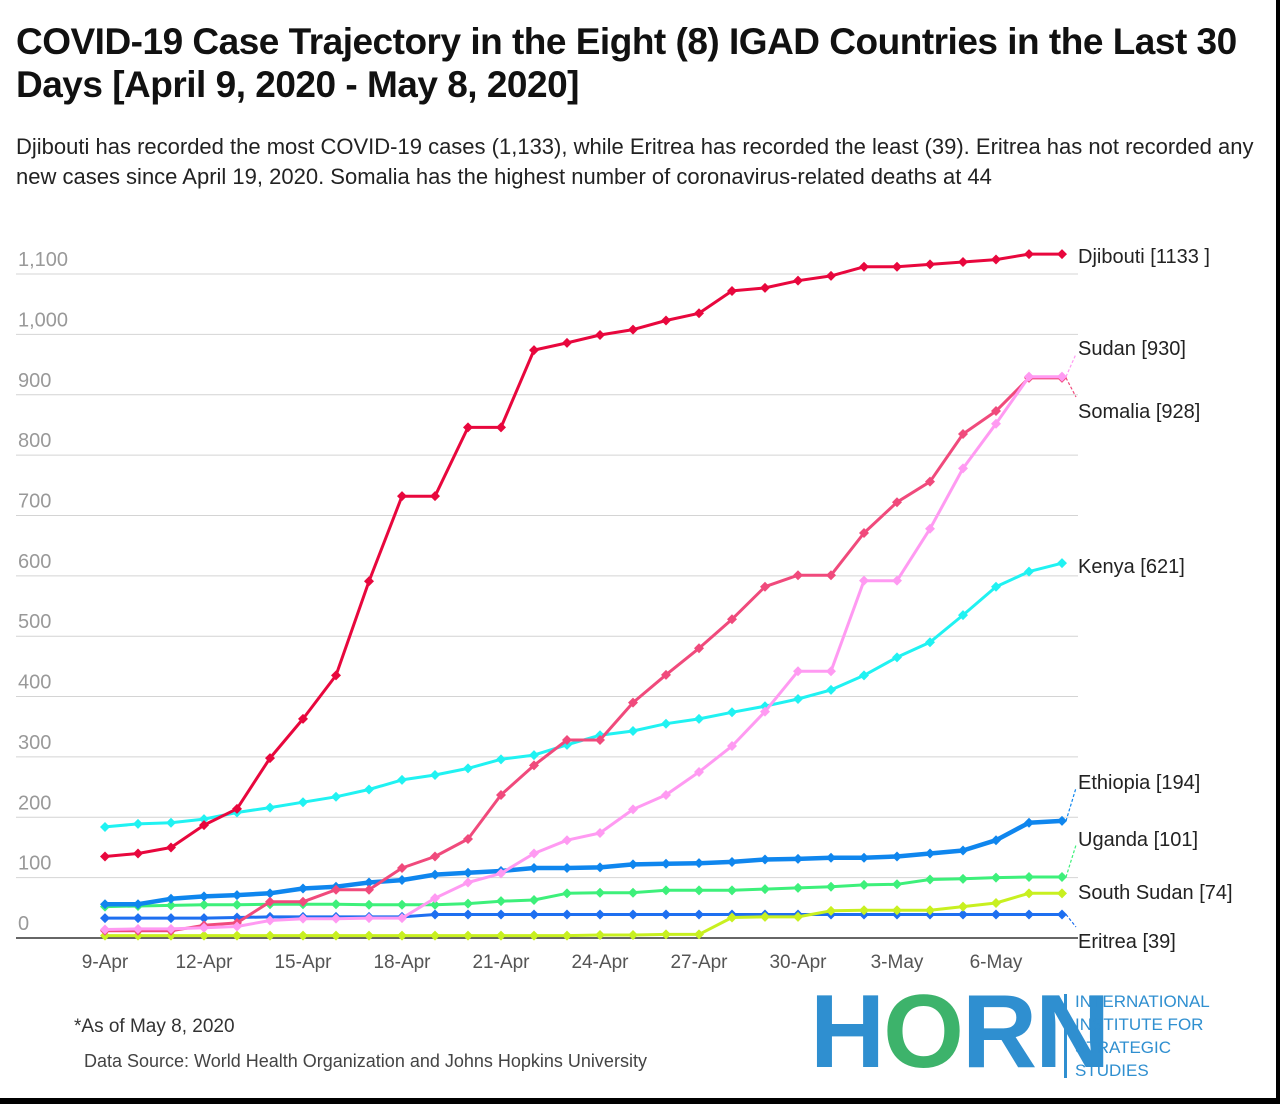 The width and height of the screenshot is (1280, 1104). I want to click on logo-divider, so click(1065, 1036).